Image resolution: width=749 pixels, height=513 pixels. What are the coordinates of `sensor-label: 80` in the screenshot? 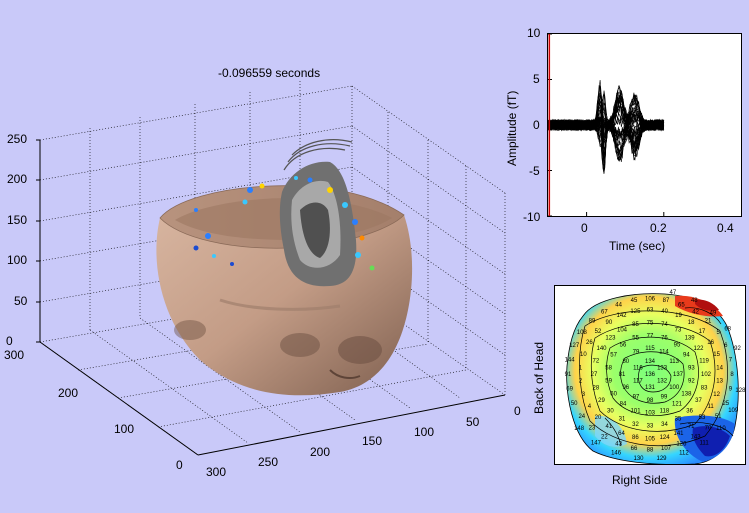 It's located at (625, 362).